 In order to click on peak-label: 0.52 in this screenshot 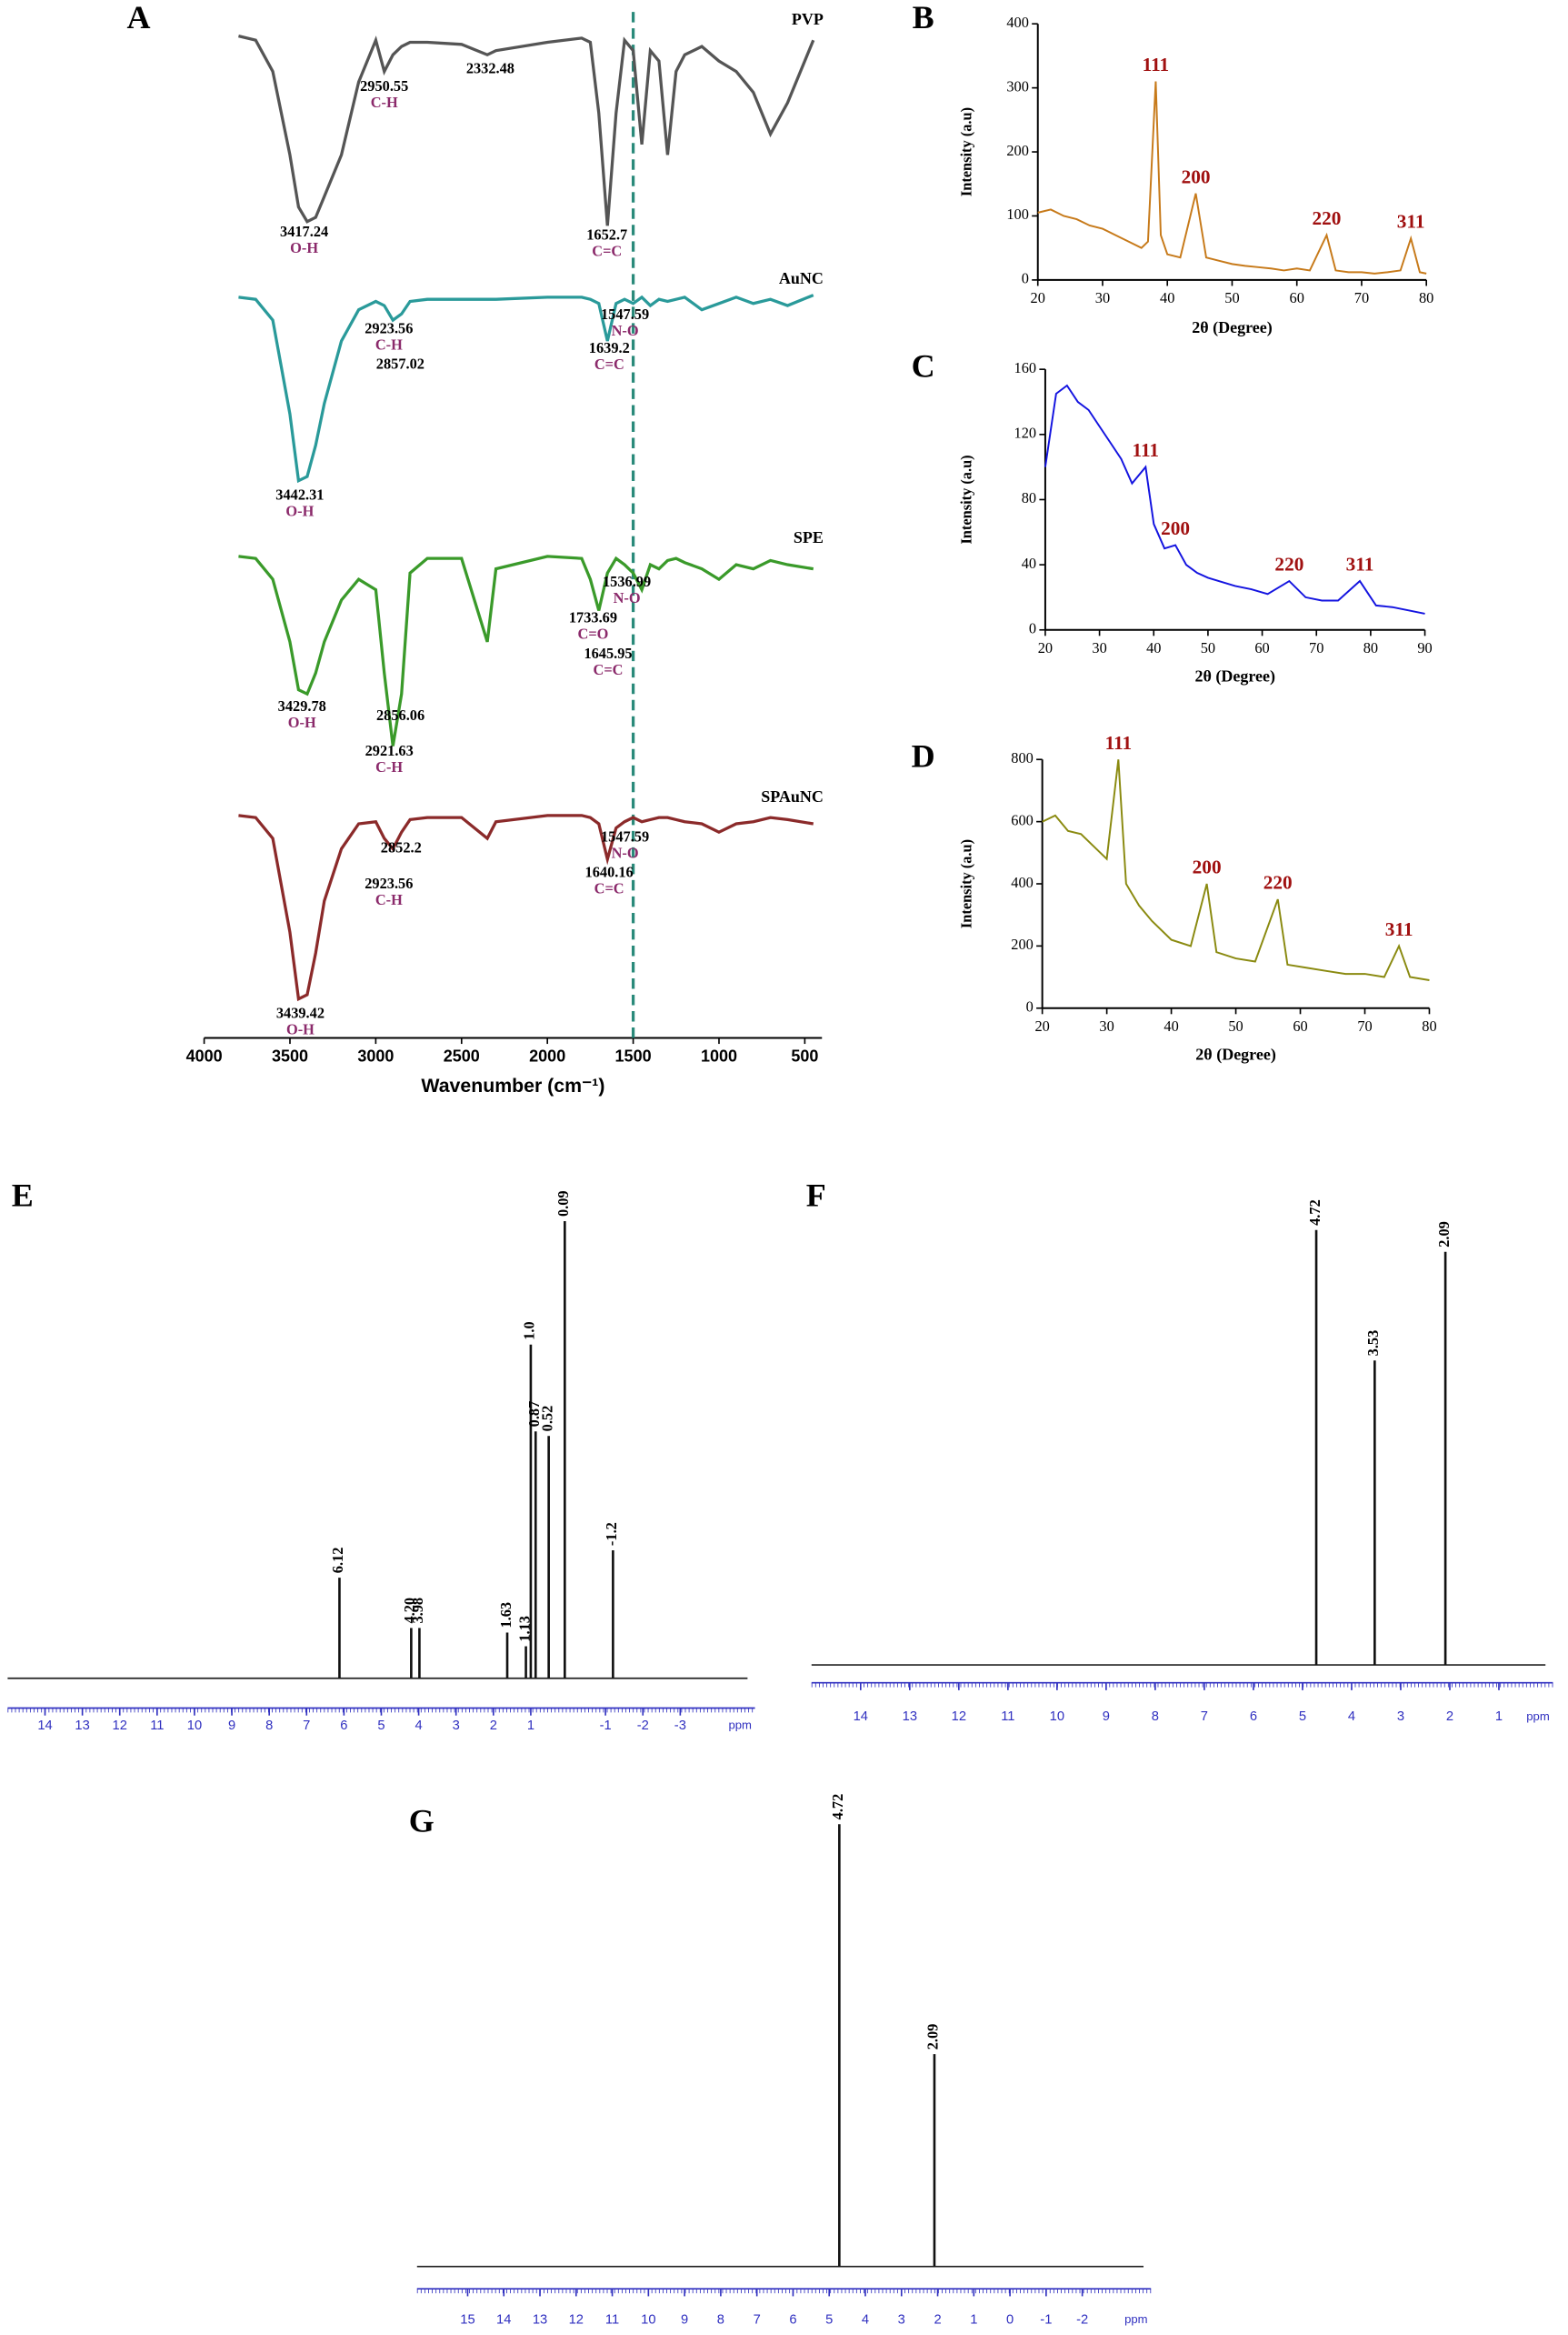, I will do `click(547, 1419)`.